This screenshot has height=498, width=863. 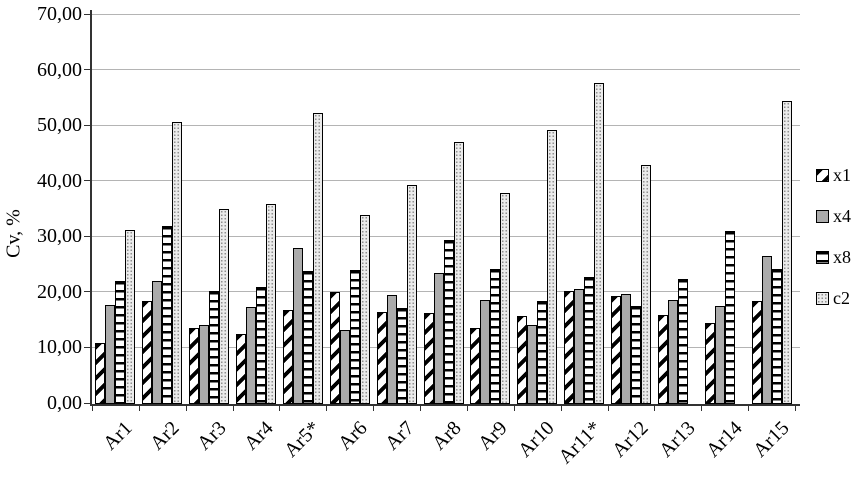 What do you see at coordinates (251, 355) in the screenshot?
I see `bar-Ar4-x4` at bounding box center [251, 355].